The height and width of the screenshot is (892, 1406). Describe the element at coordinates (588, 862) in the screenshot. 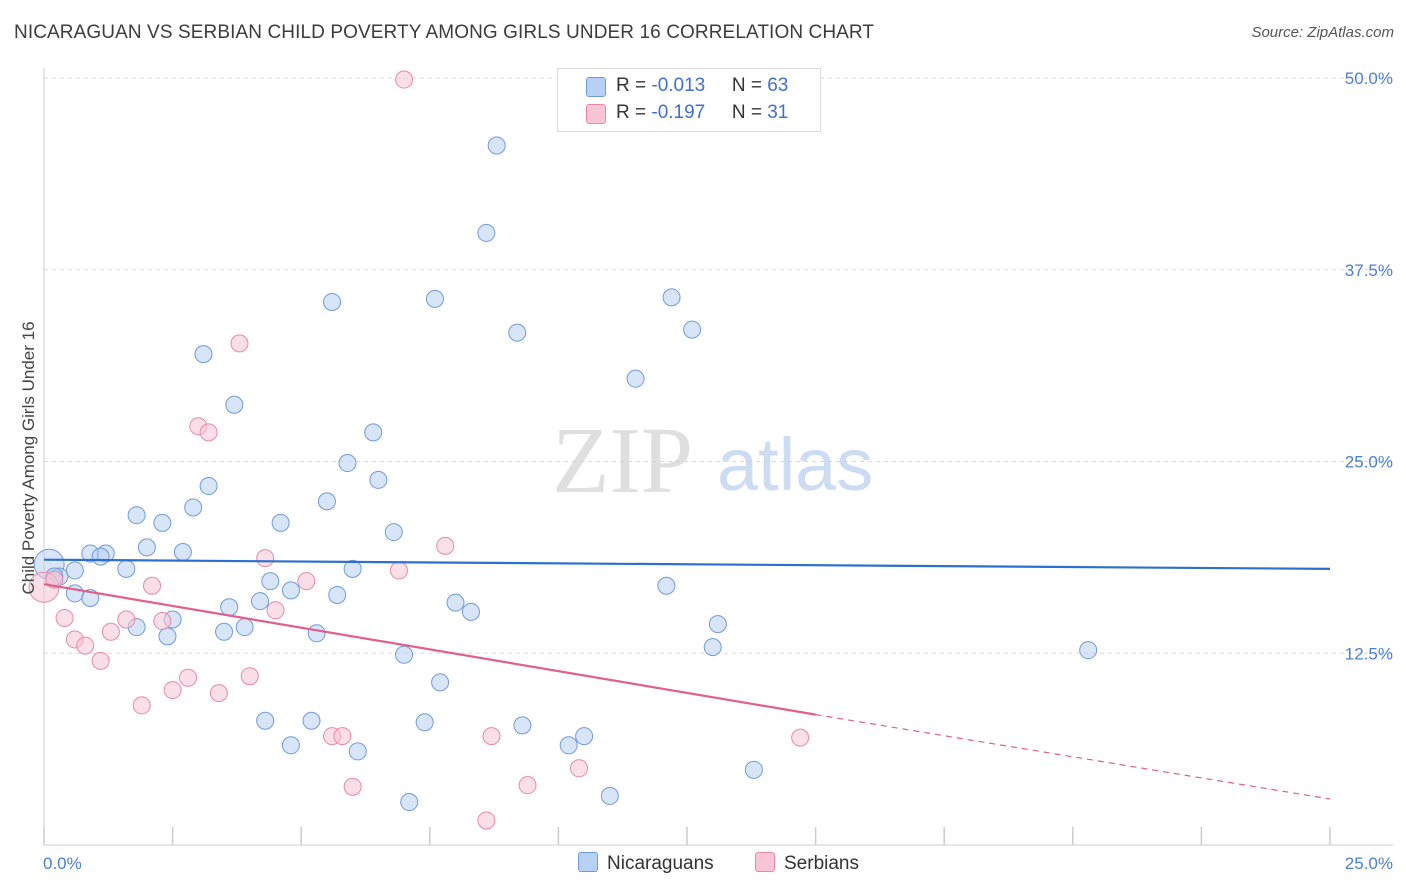

I see `bottom-legend-swatch-nicaraguans` at that location.